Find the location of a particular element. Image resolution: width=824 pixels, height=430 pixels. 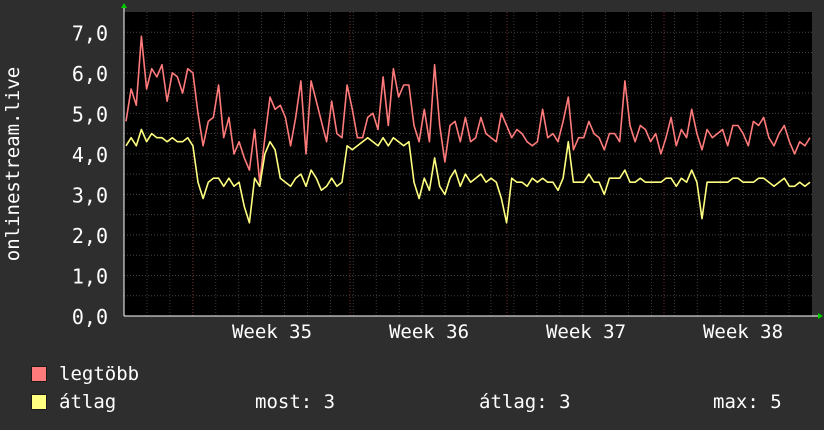

x-tick-label: Week 38 is located at coordinates (743, 332).